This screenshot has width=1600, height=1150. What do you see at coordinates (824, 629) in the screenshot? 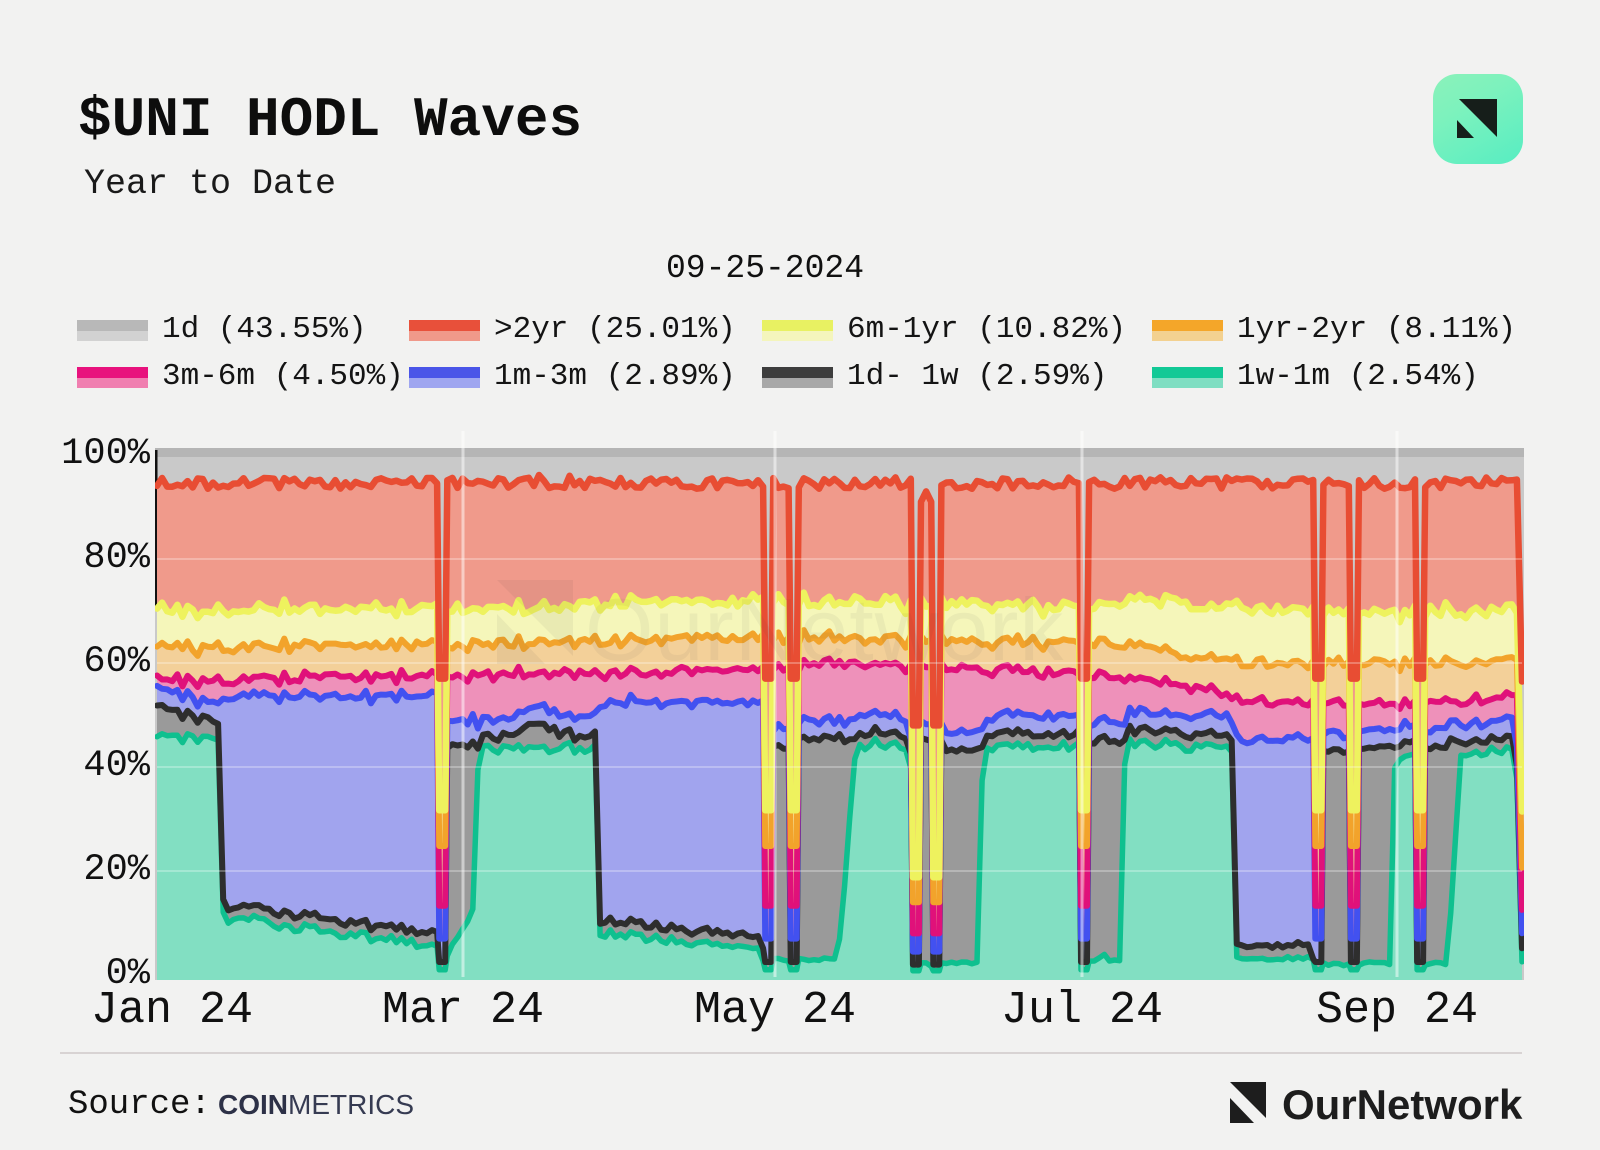
I see `svg-text: OurNetwork` at bounding box center [824, 629].